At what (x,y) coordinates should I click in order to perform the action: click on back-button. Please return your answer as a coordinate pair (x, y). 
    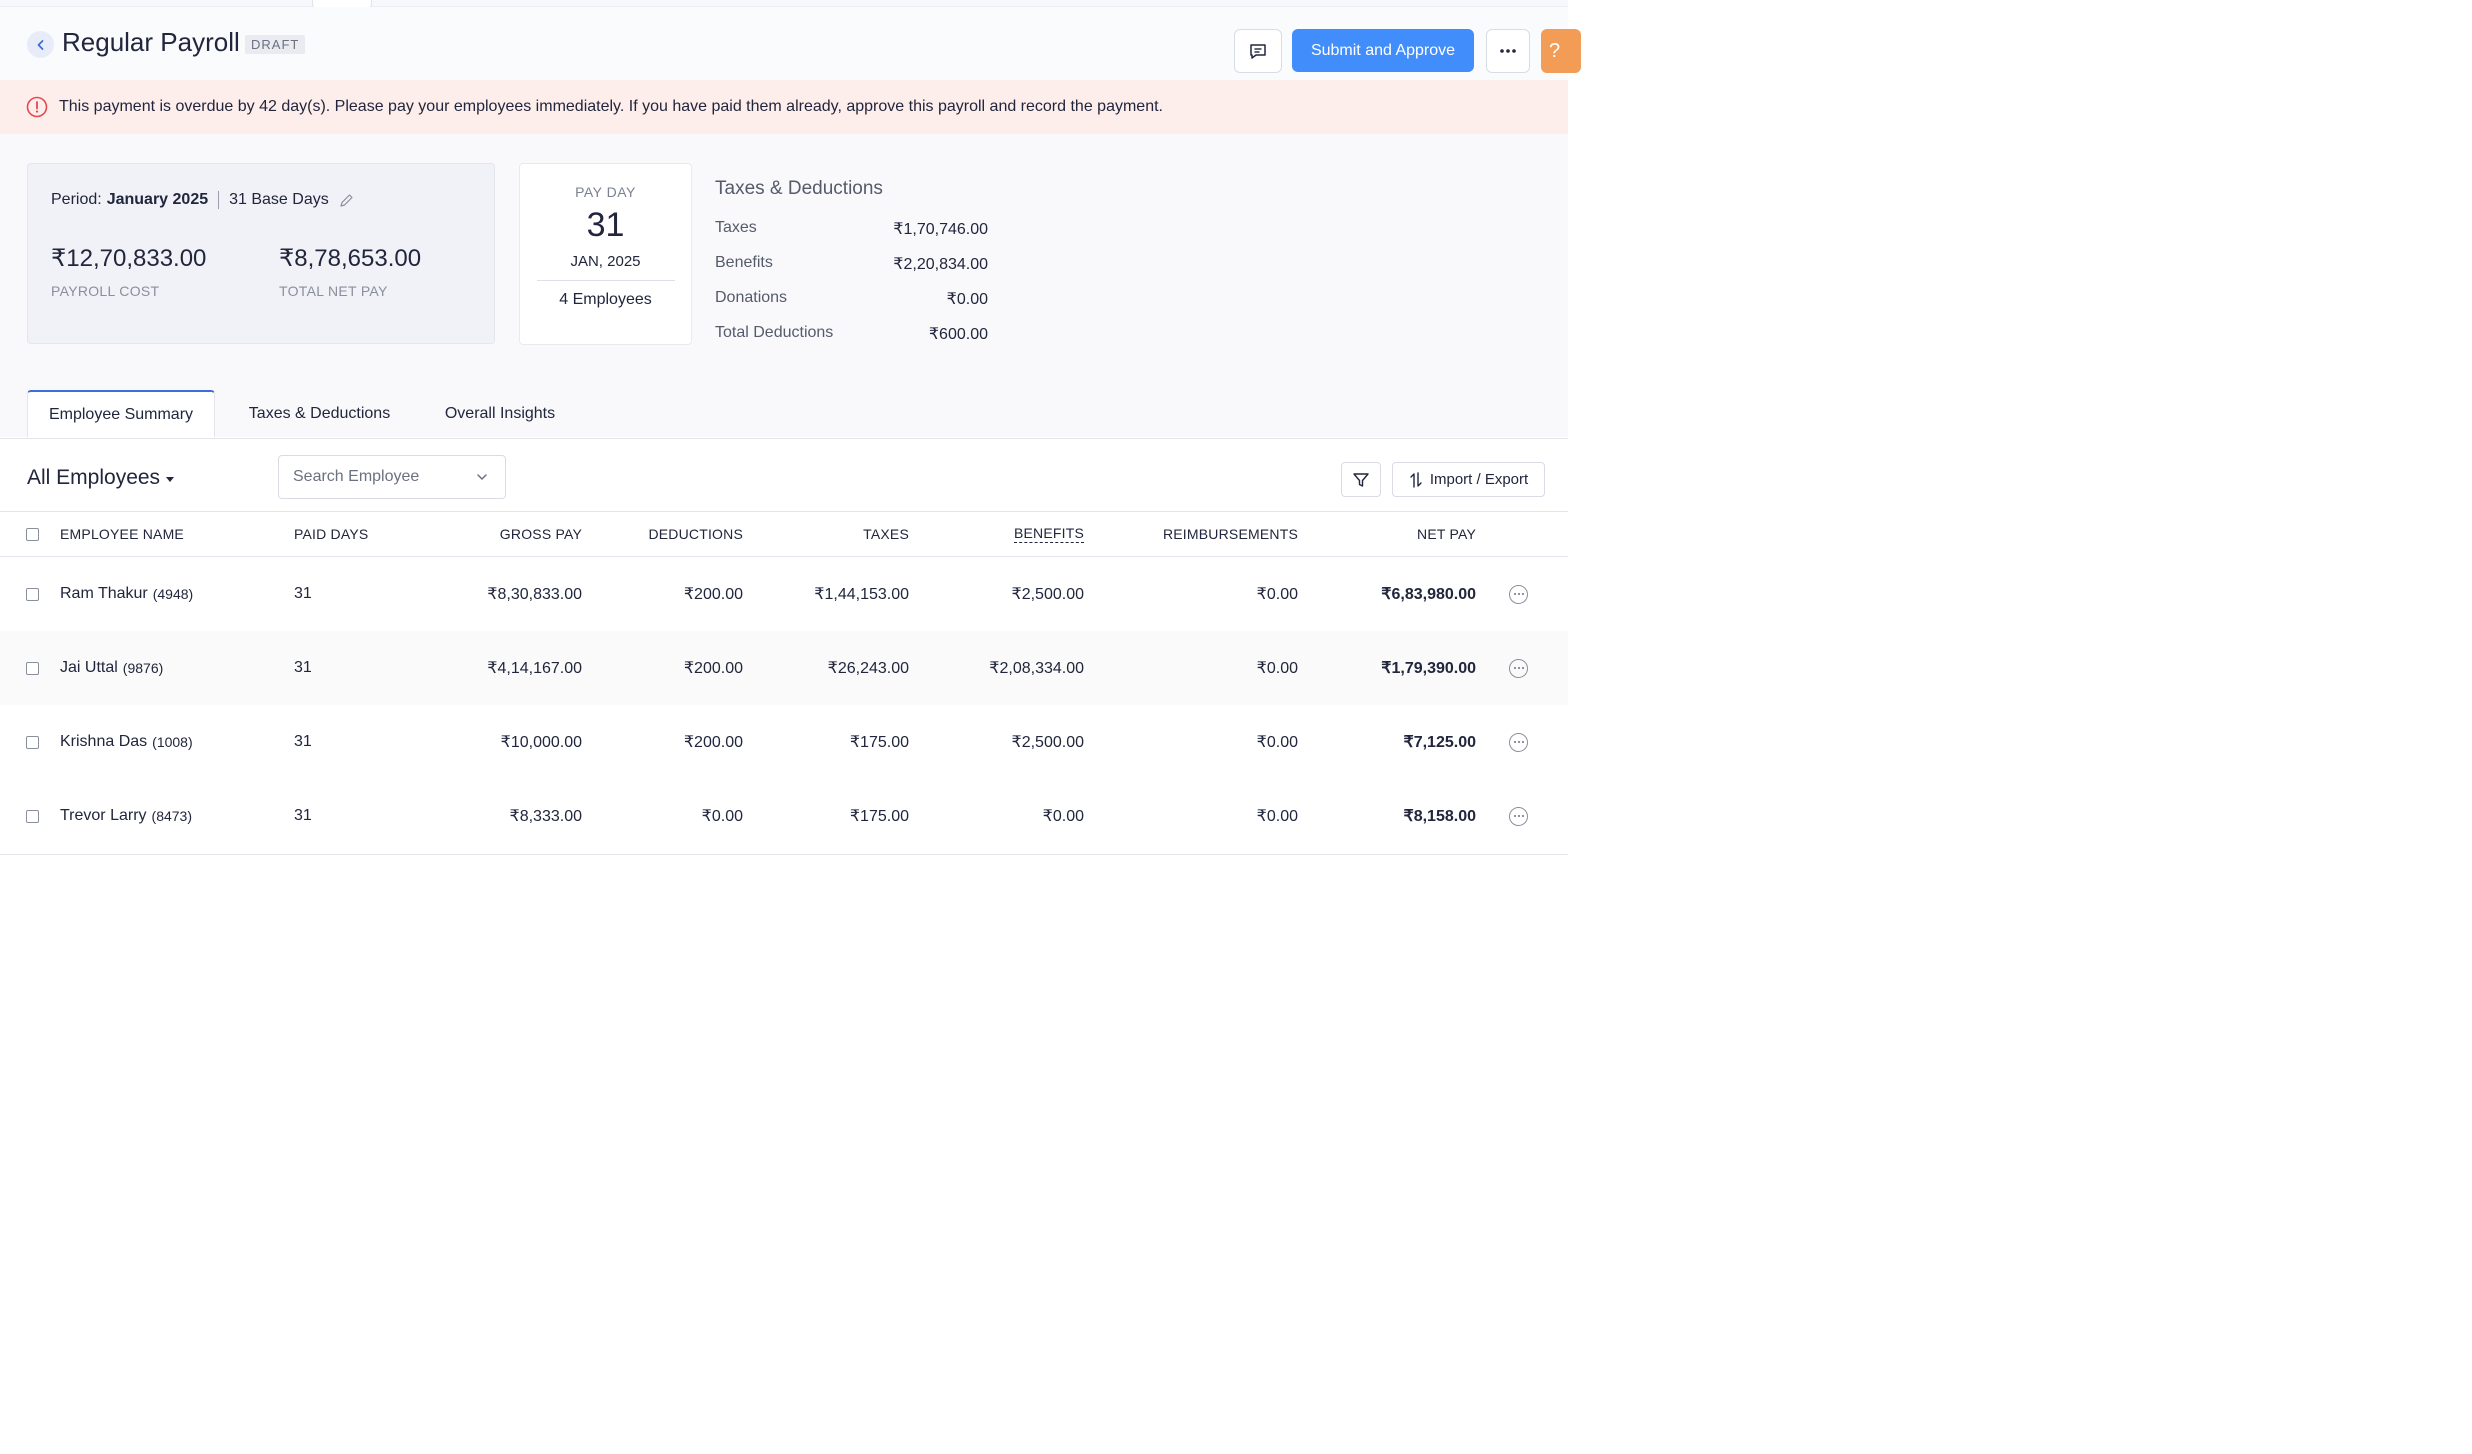
    Looking at the image, I should click on (40, 44).